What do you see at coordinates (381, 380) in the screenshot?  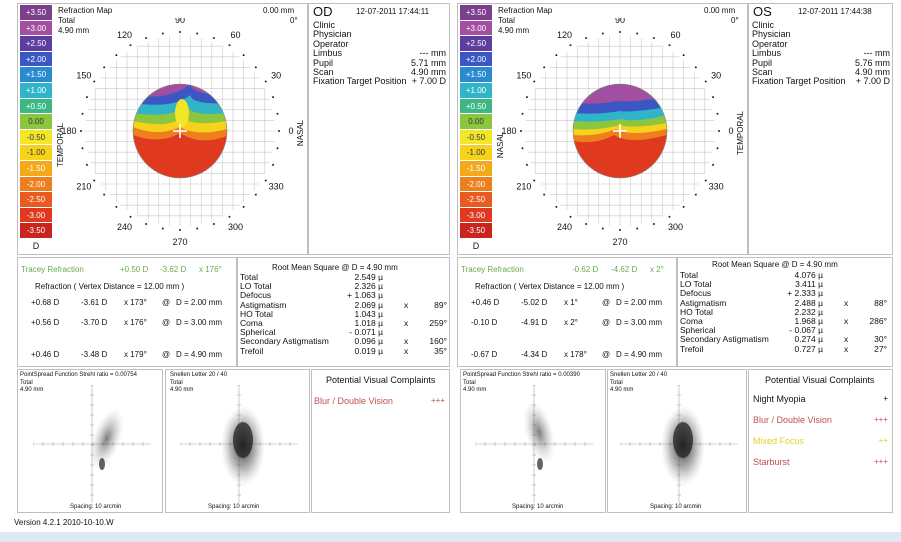 I see `od-complaints-title: Potential Visual Complaints` at bounding box center [381, 380].